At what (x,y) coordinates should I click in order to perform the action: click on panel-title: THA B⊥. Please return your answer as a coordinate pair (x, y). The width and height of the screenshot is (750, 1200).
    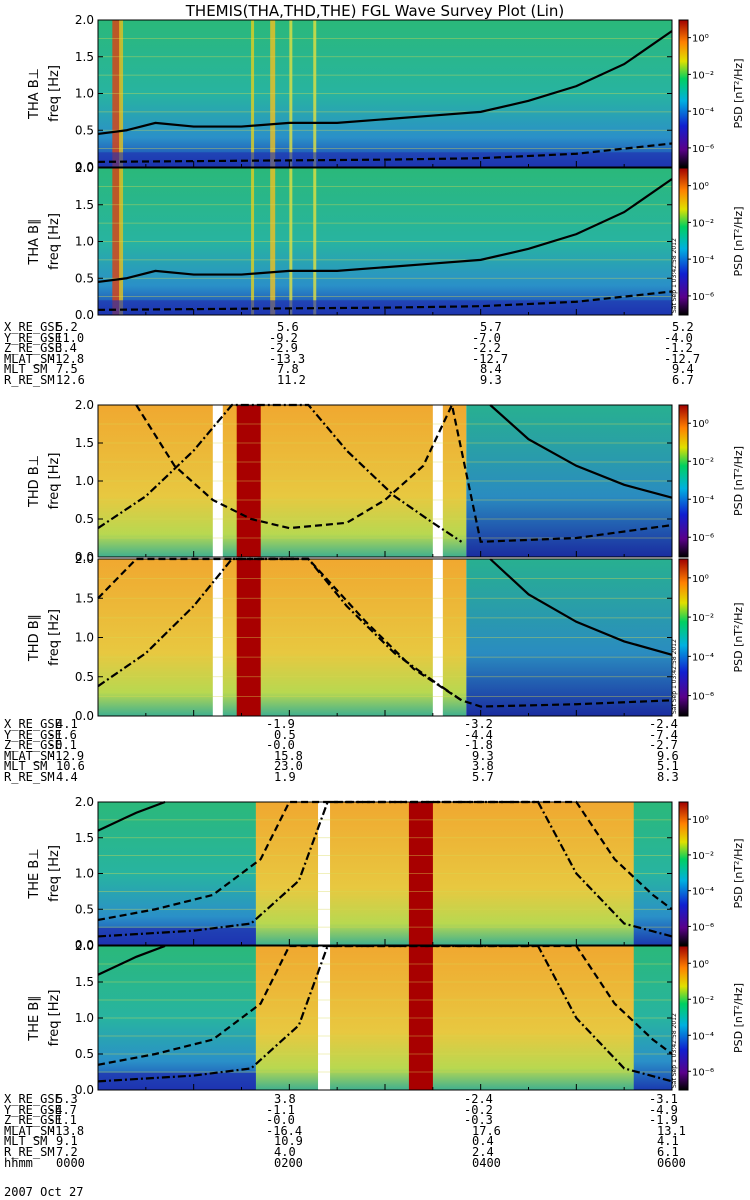
    Looking at the image, I should click on (34, 94).